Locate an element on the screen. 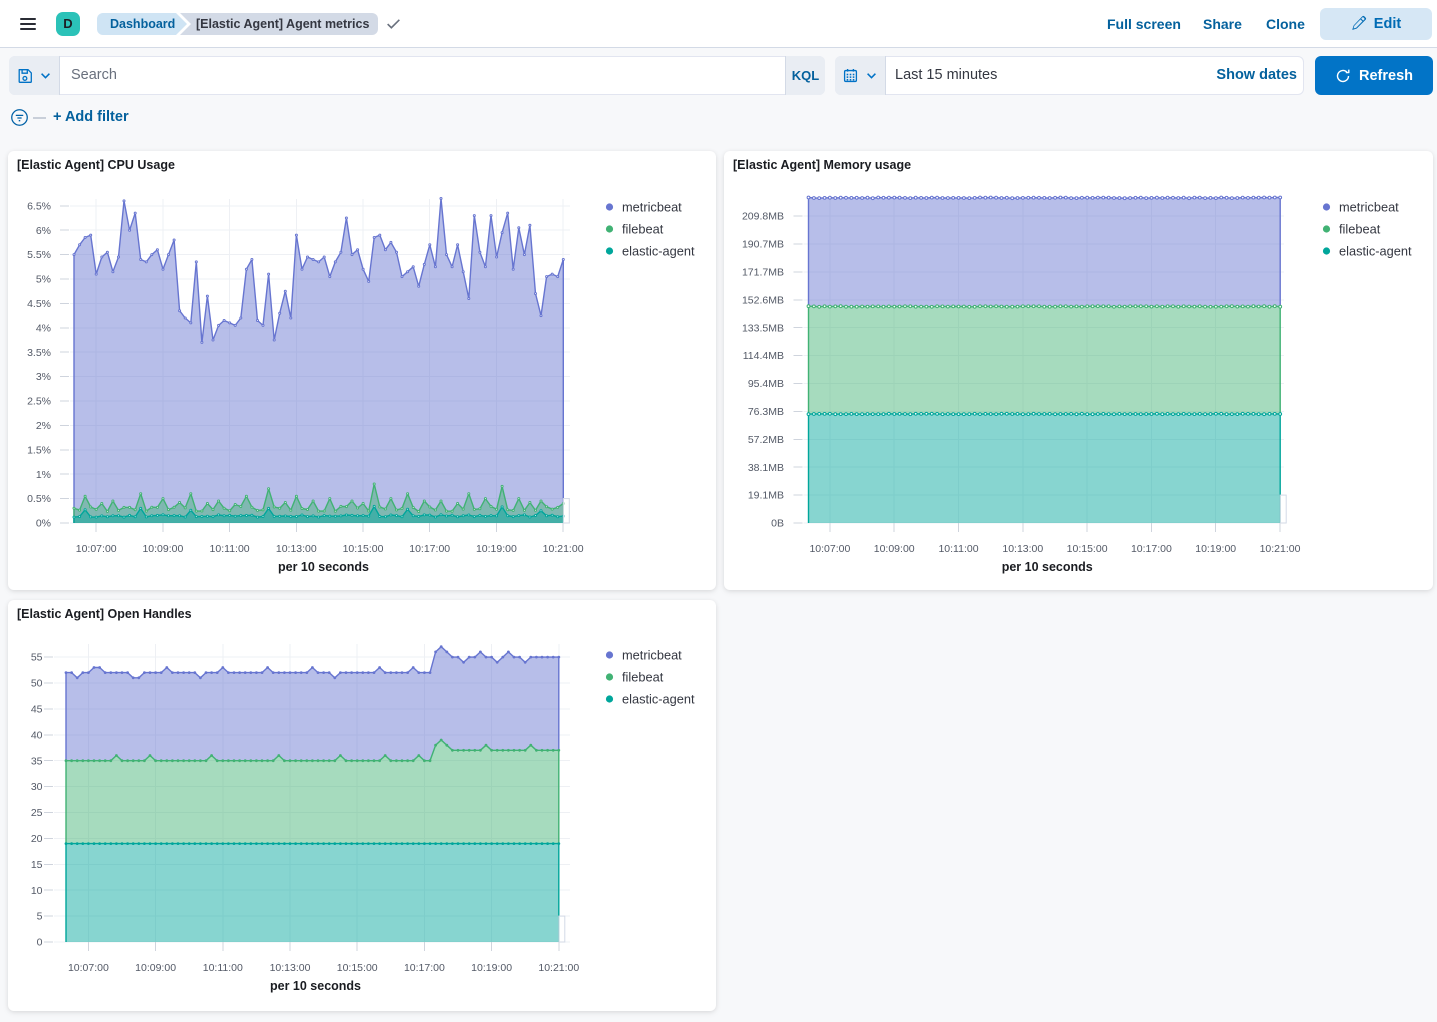  svg-text: 50 is located at coordinates (37, 684).